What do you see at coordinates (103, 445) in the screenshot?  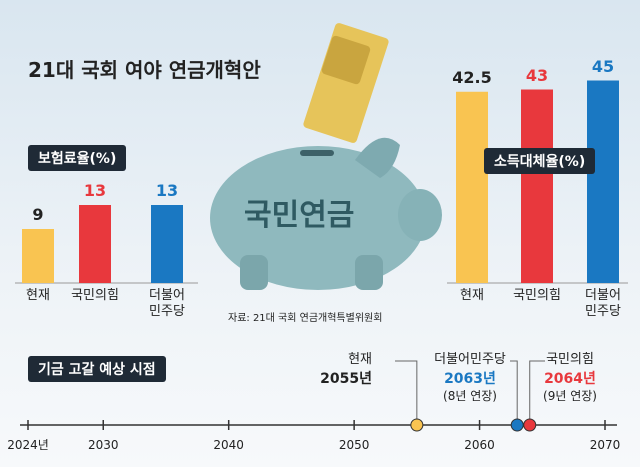 I see `x-tick-label: 2030` at bounding box center [103, 445].